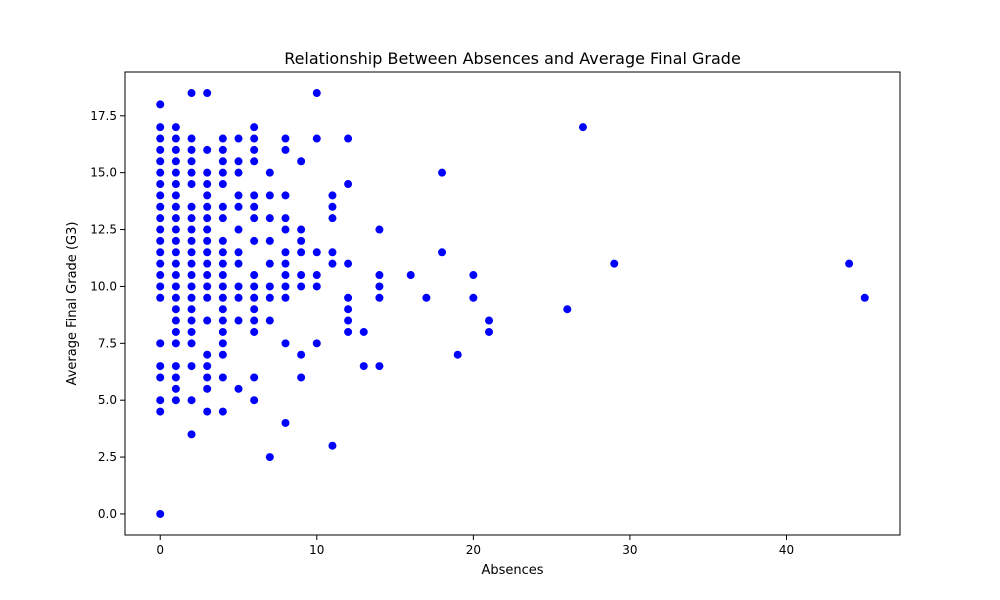  Describe the element at coordinates (786, 550) in the screenshot. I see `x-tick-label: 40` at that location.